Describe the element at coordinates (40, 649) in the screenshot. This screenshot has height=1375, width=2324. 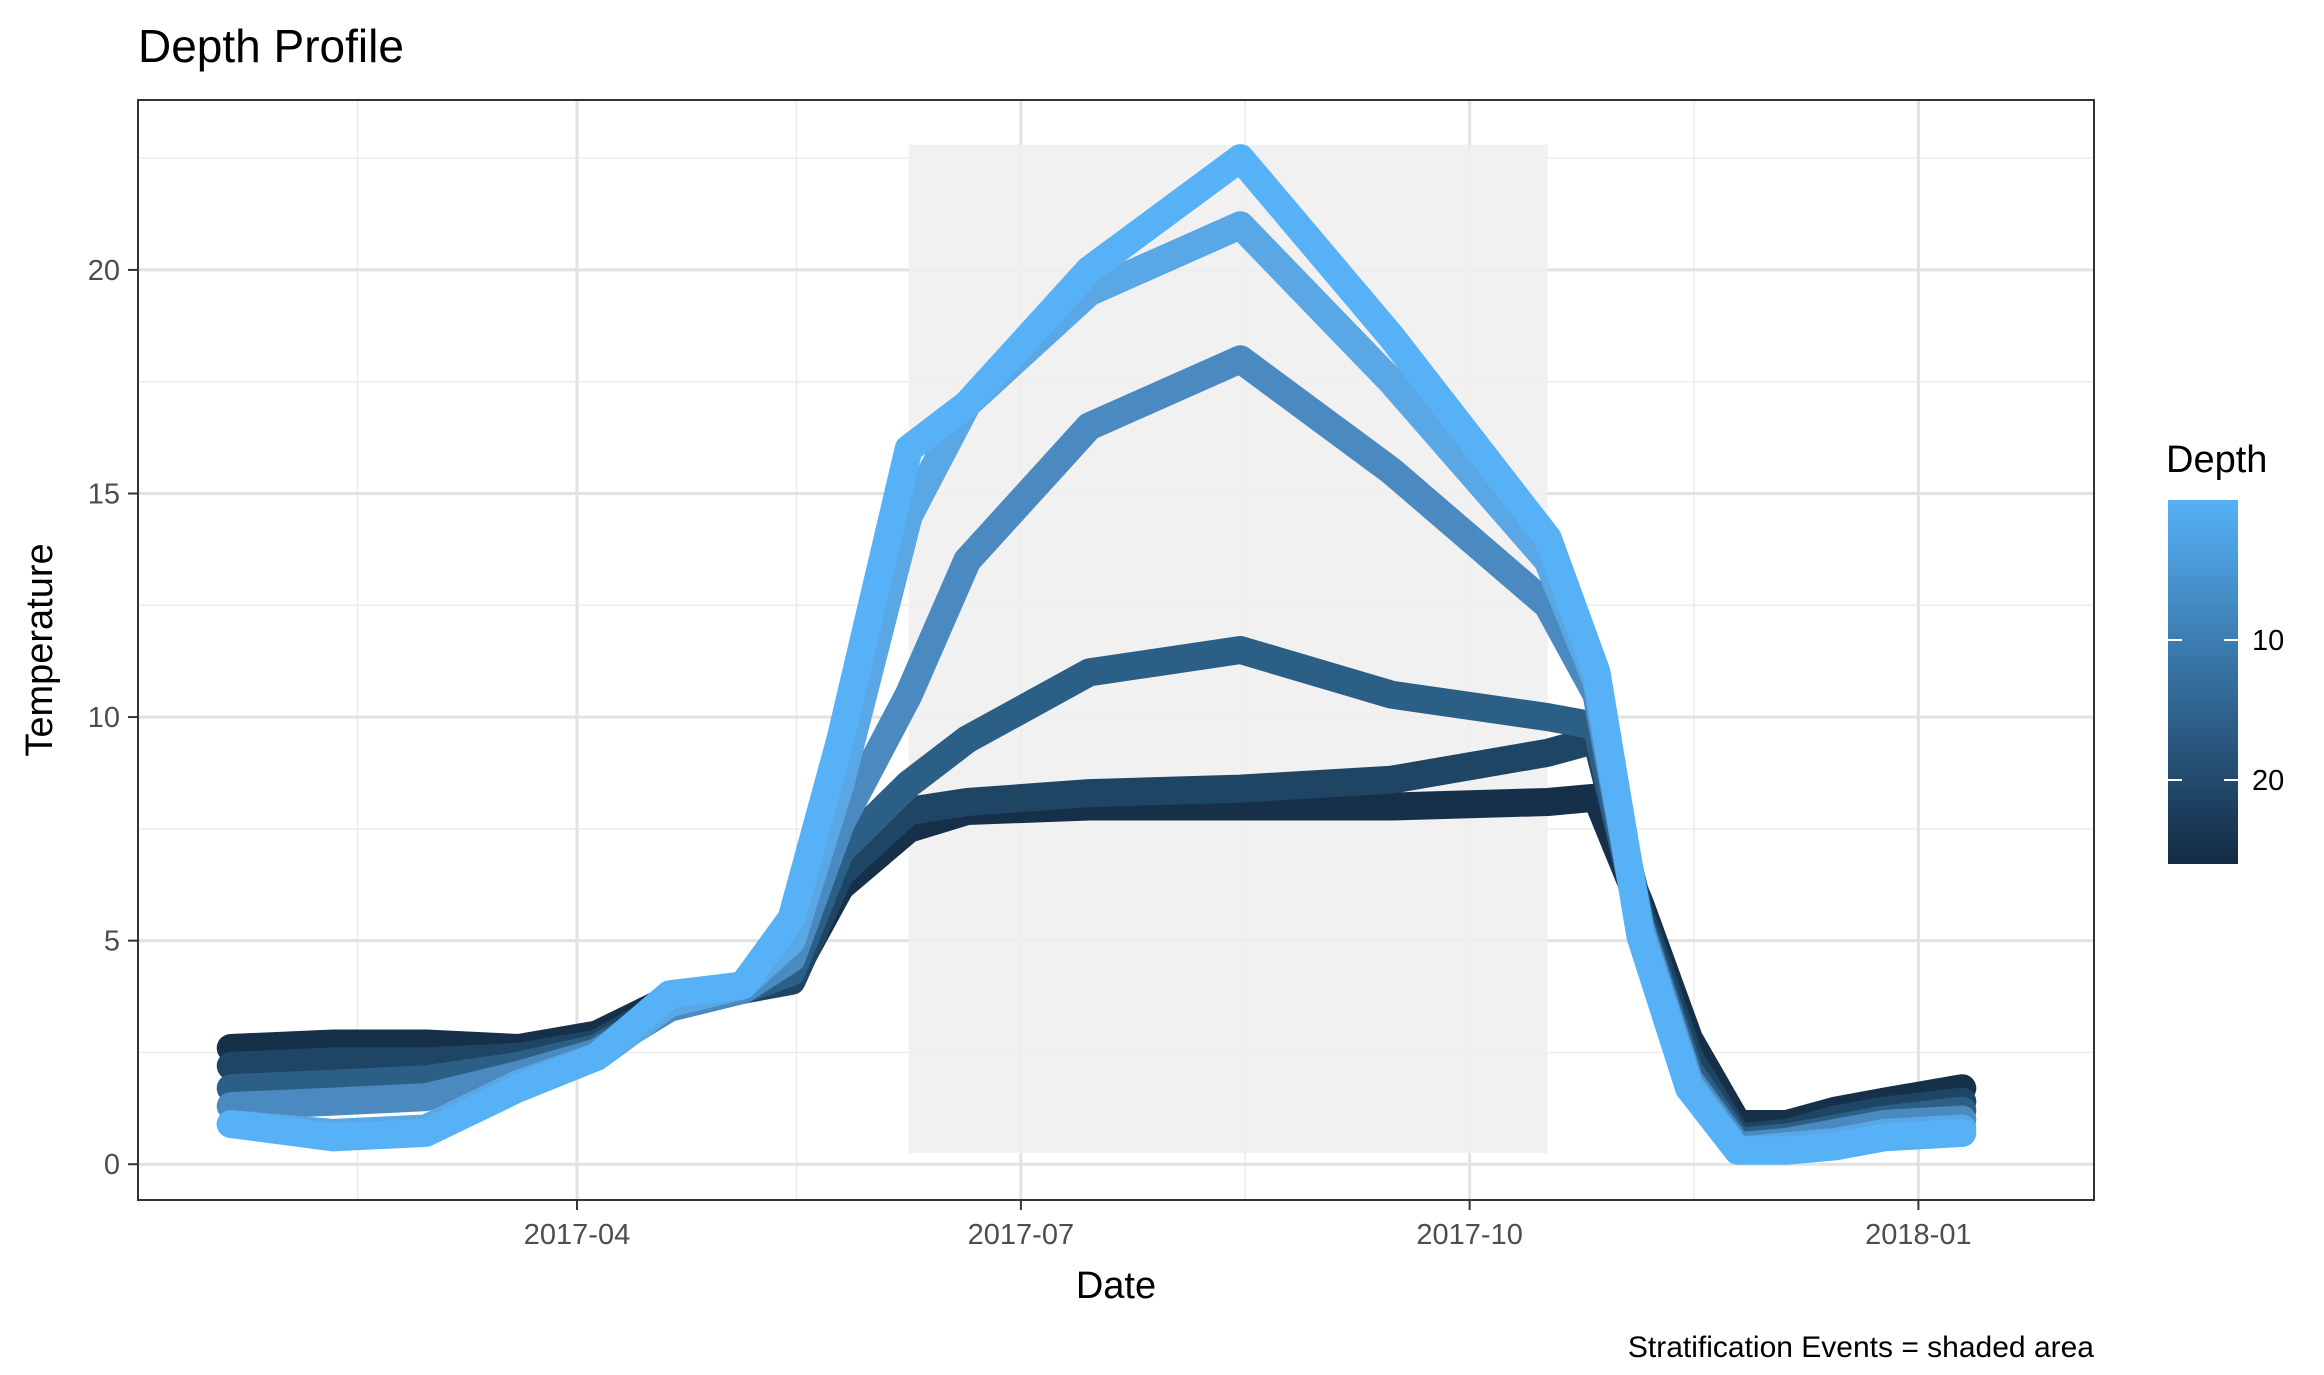
I see `y-axis-title: Temperature` at that location.